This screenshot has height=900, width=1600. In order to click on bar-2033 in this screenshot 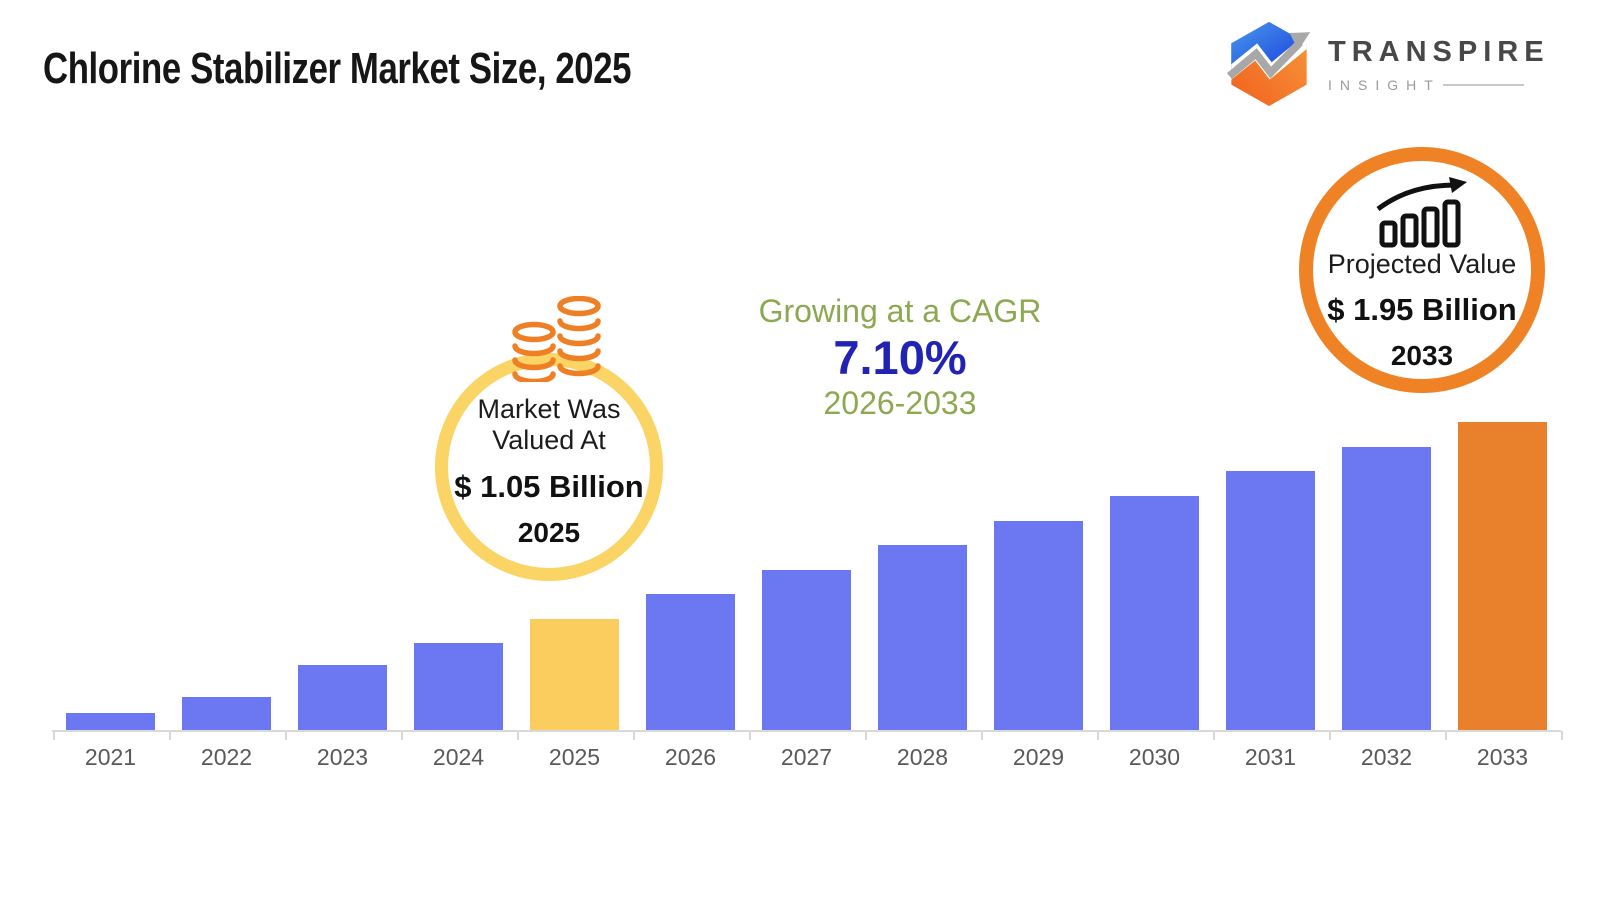, I will do `click(1502, 576)`.